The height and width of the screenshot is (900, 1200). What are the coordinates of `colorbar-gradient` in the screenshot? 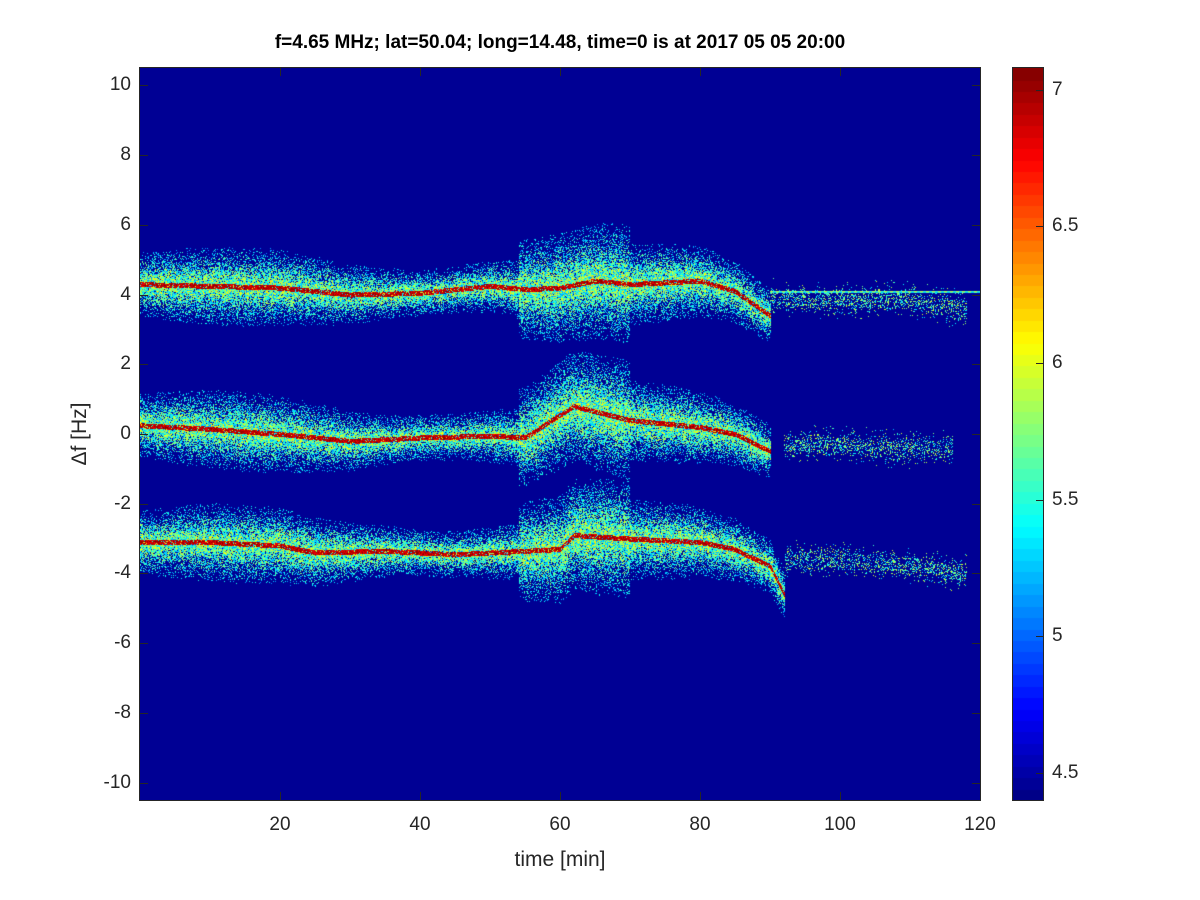 It's located at (1028, 434).